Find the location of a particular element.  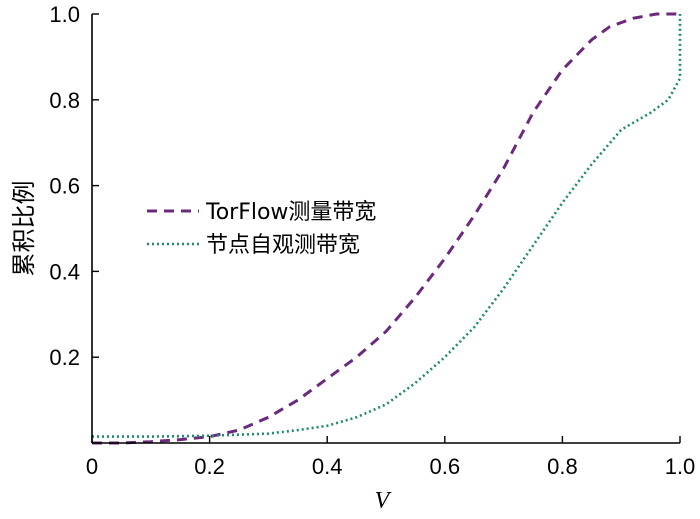

y-axis-ticks: 0.2 0.4 0.6 0.8 1.0 is located at coordinates (74, 186).